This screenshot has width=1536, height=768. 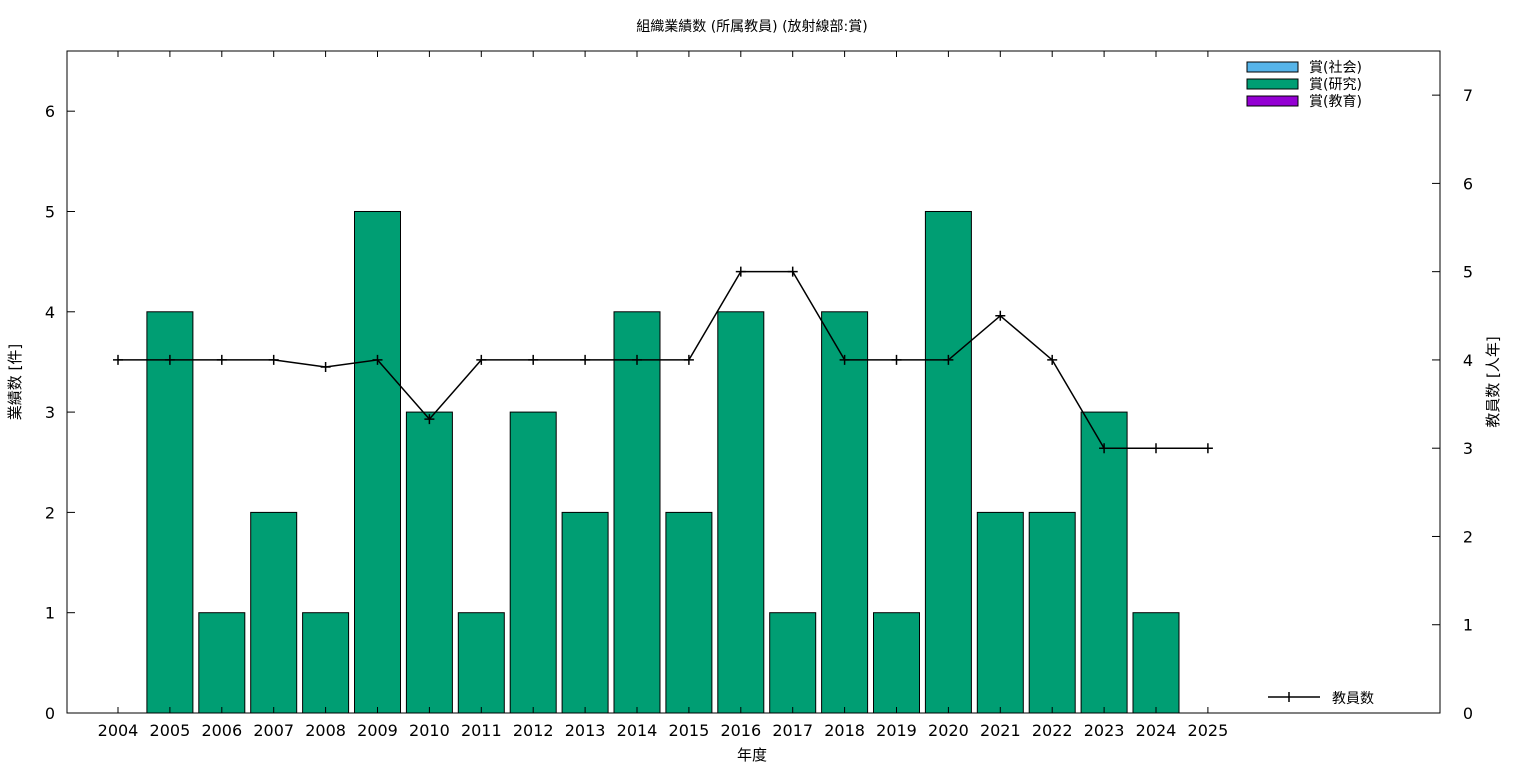 I want to click on faculty-point-2016, so click(x=740, y=271).